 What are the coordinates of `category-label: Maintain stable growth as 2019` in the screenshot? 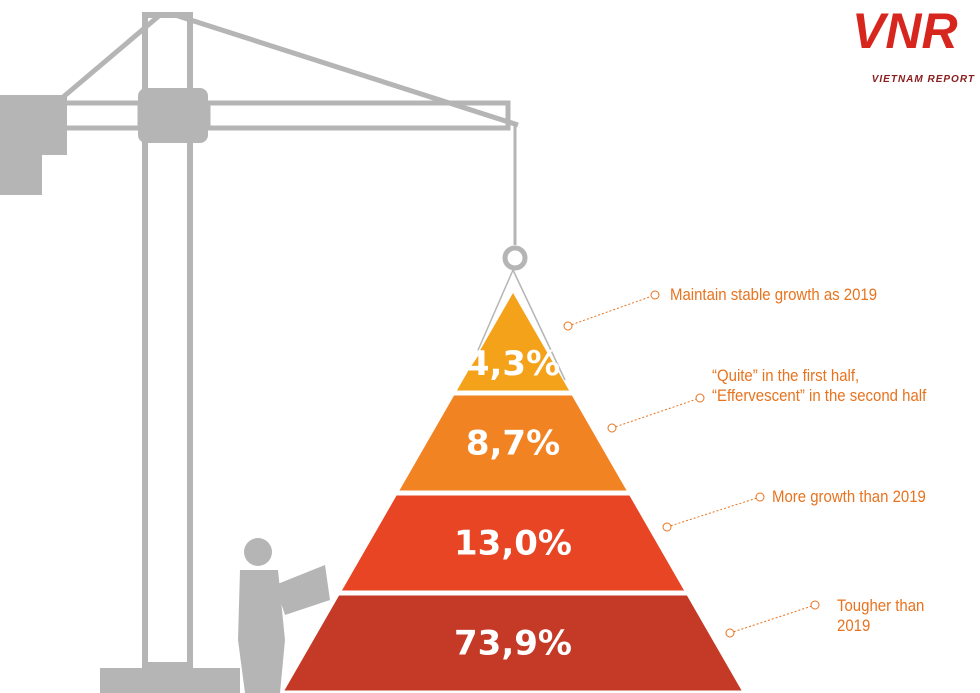 It's located at (774, 294).